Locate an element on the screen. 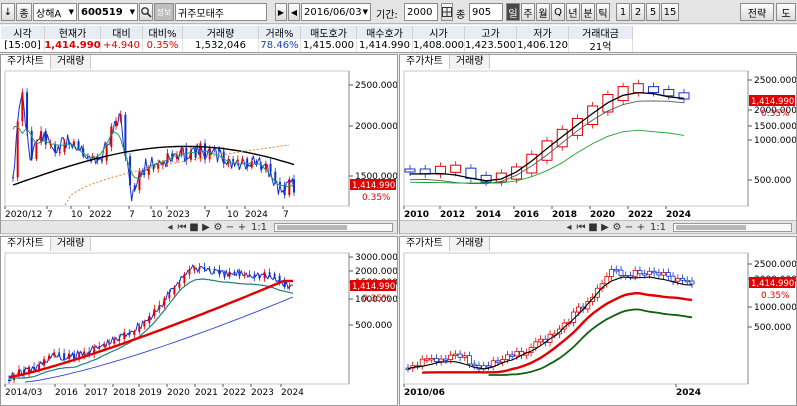  ma-short is located at coordinates (153, 156).